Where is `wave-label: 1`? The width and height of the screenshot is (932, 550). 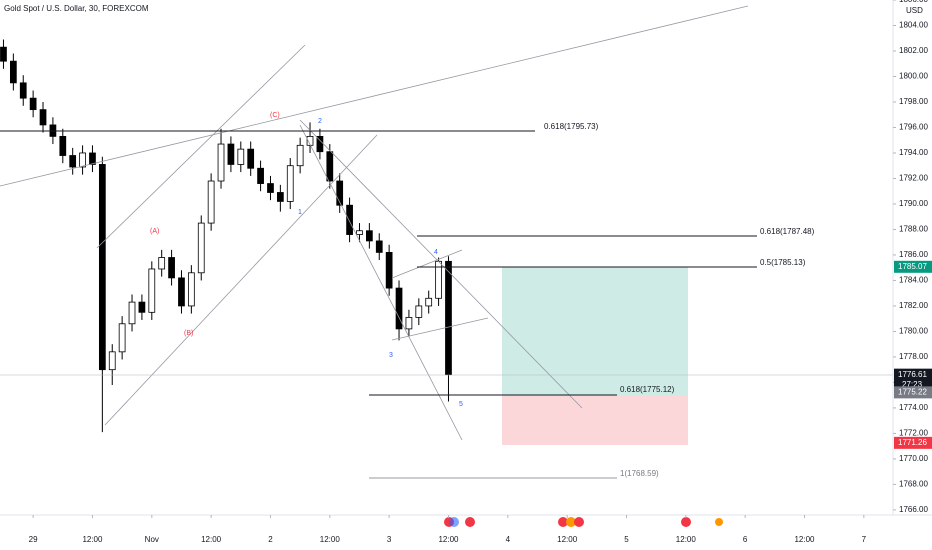 wave-label: 1 is located at coordinates (300, 212).